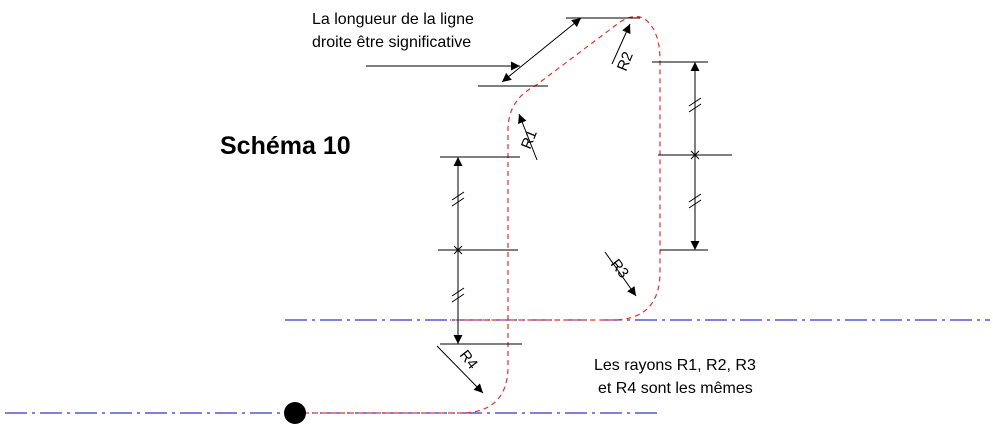 This screenshot has width=993, height=431. I want to click on r3-leader, so click(620, 274).